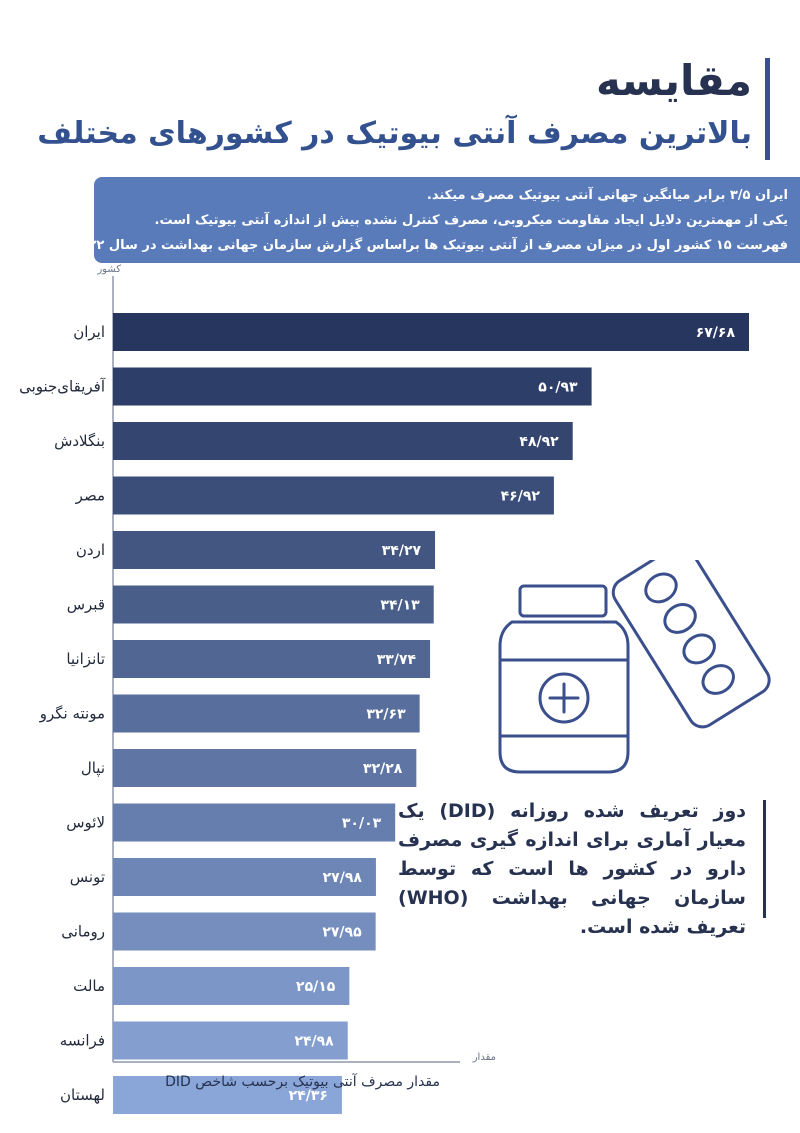  I want to click on bar-value-label-13: ۲۵/۱۵, so click(316, 987).